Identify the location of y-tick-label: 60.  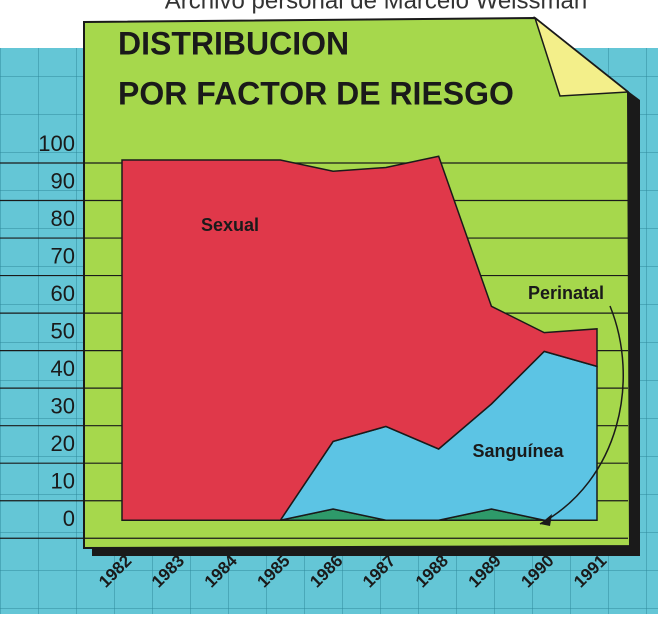
(63, 293).